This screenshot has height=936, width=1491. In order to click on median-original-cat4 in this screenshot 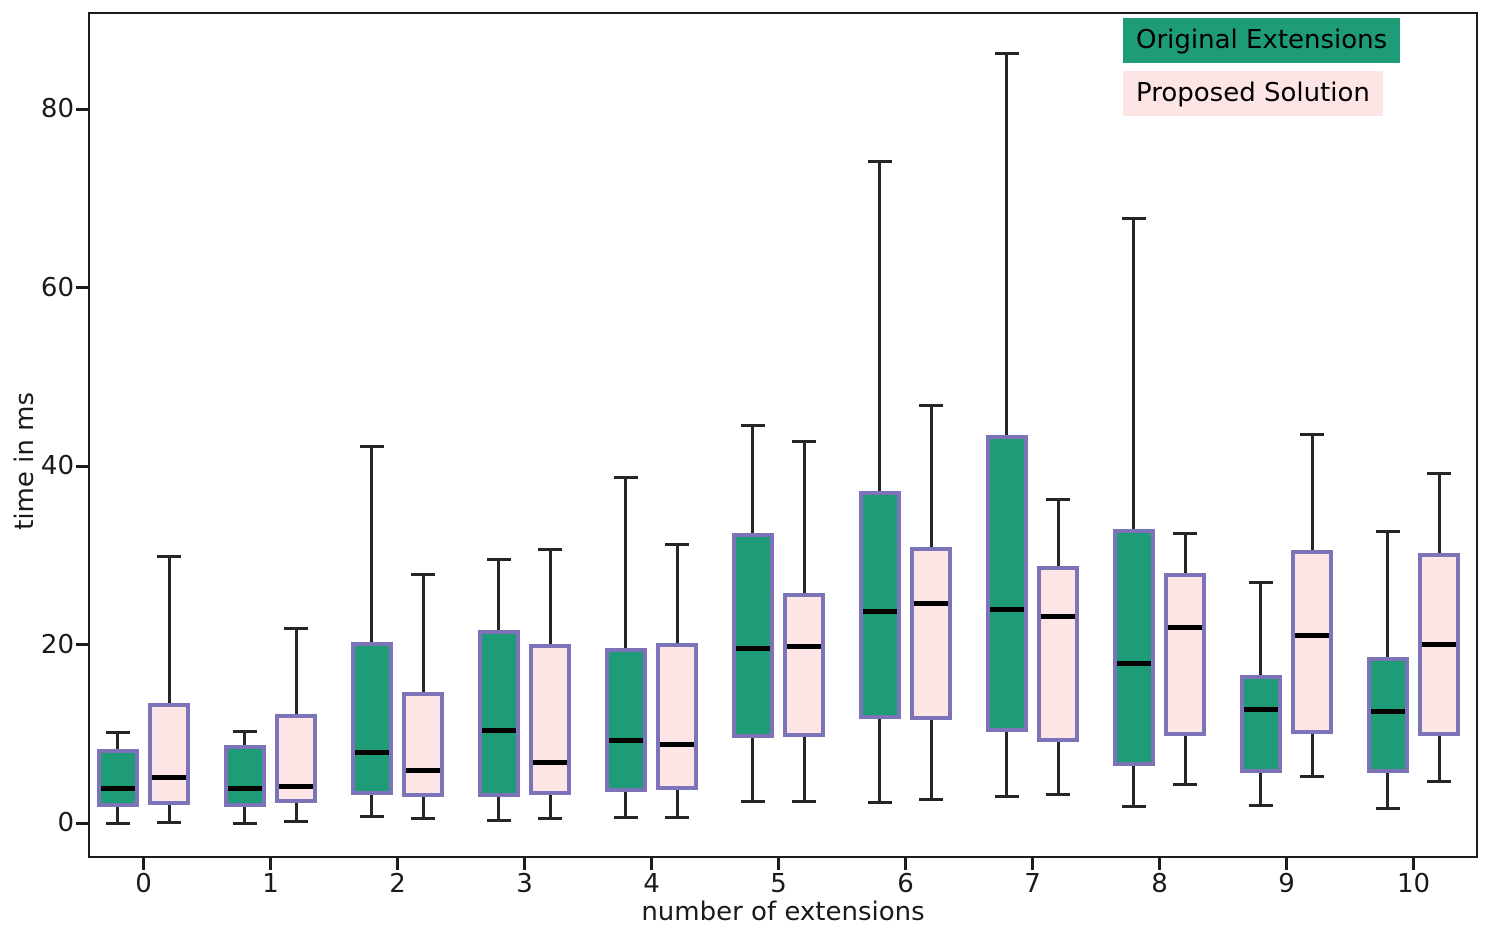, I will do `click(625, 741)`.